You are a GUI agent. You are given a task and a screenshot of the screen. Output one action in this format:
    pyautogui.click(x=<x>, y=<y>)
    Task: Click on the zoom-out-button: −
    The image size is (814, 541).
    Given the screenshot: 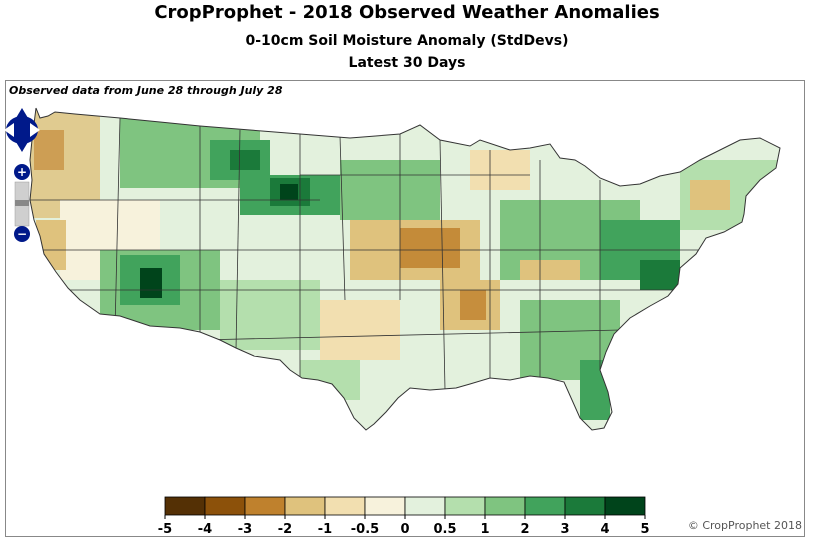 What is the action you would take?
    pyautogui.click(x=22, y=234)
    